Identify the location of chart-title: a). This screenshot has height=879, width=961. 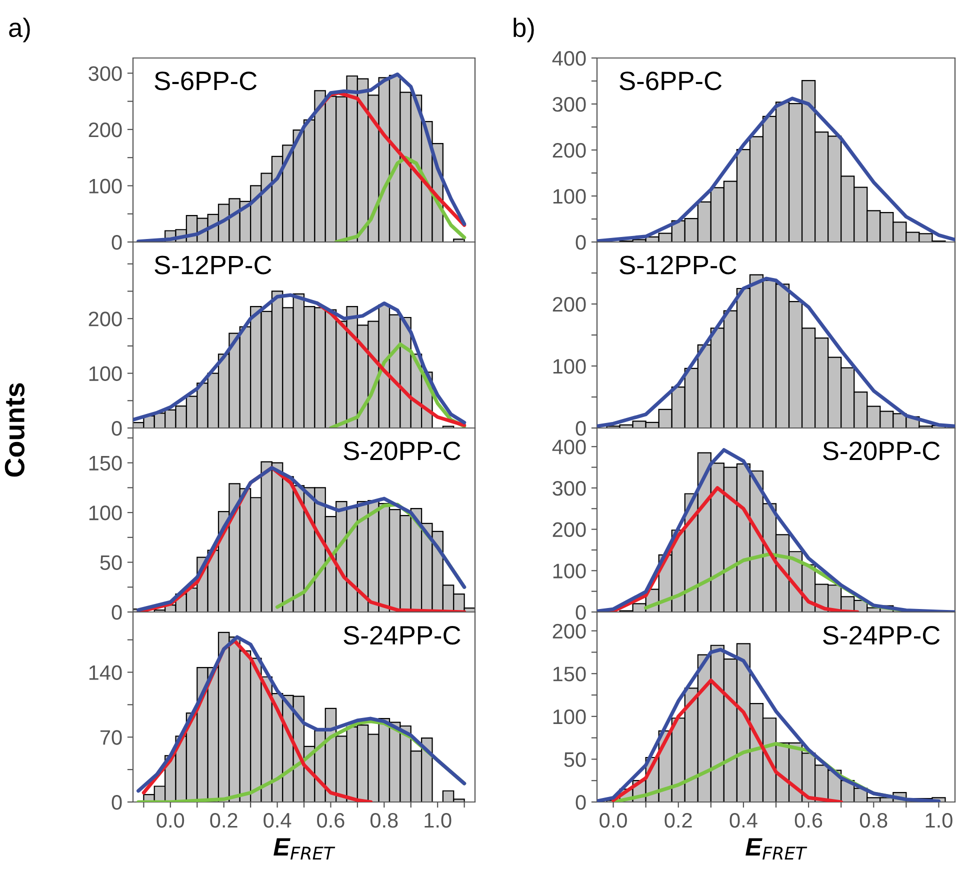
(19, 30).